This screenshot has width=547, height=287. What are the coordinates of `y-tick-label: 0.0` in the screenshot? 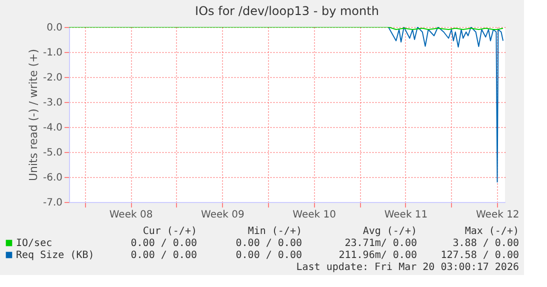 It's located at (54, 28).